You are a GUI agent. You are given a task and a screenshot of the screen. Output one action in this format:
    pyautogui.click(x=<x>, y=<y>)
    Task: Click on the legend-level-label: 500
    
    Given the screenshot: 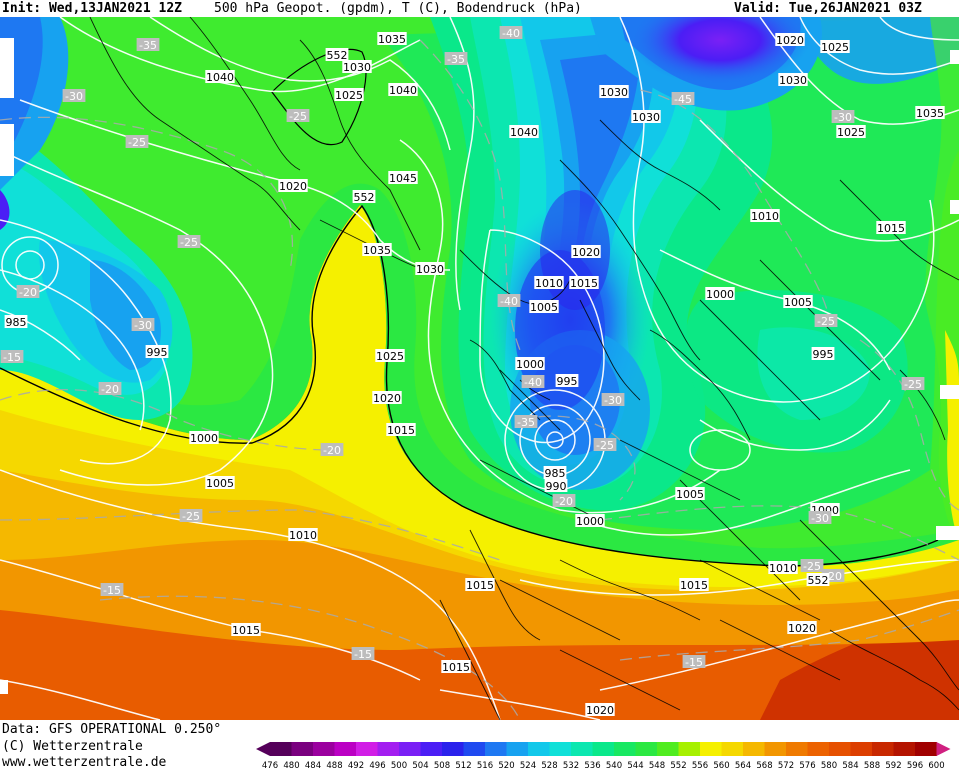 What is the action you would take?
    pyautogui.click(x=399, y=765)
    